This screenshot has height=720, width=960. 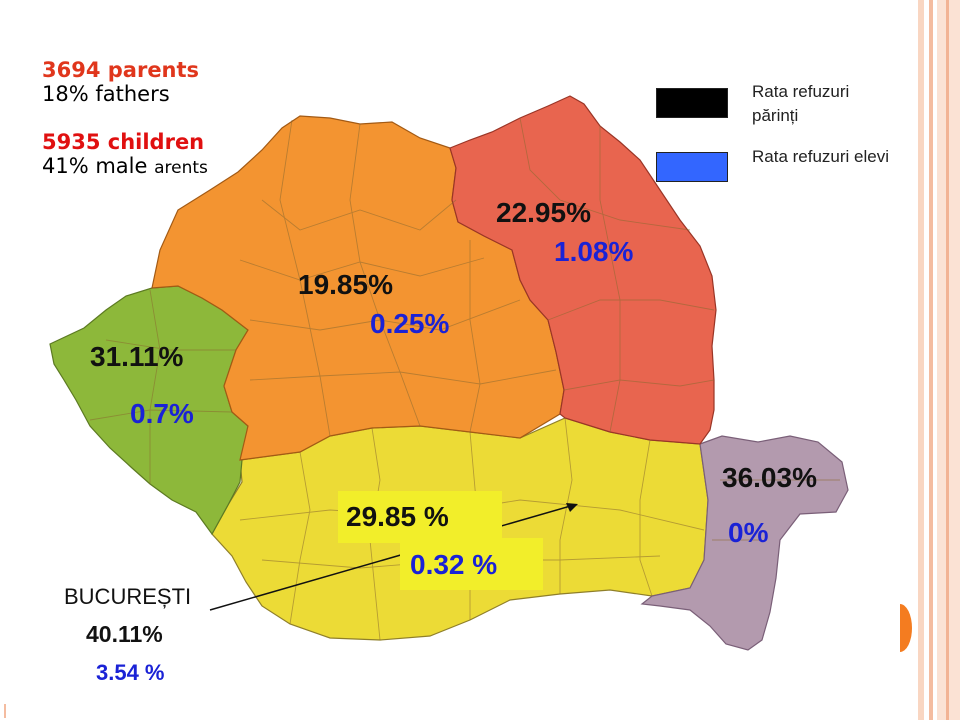 I want to click on legend-swatch-parents, so click(x=692, y=103).